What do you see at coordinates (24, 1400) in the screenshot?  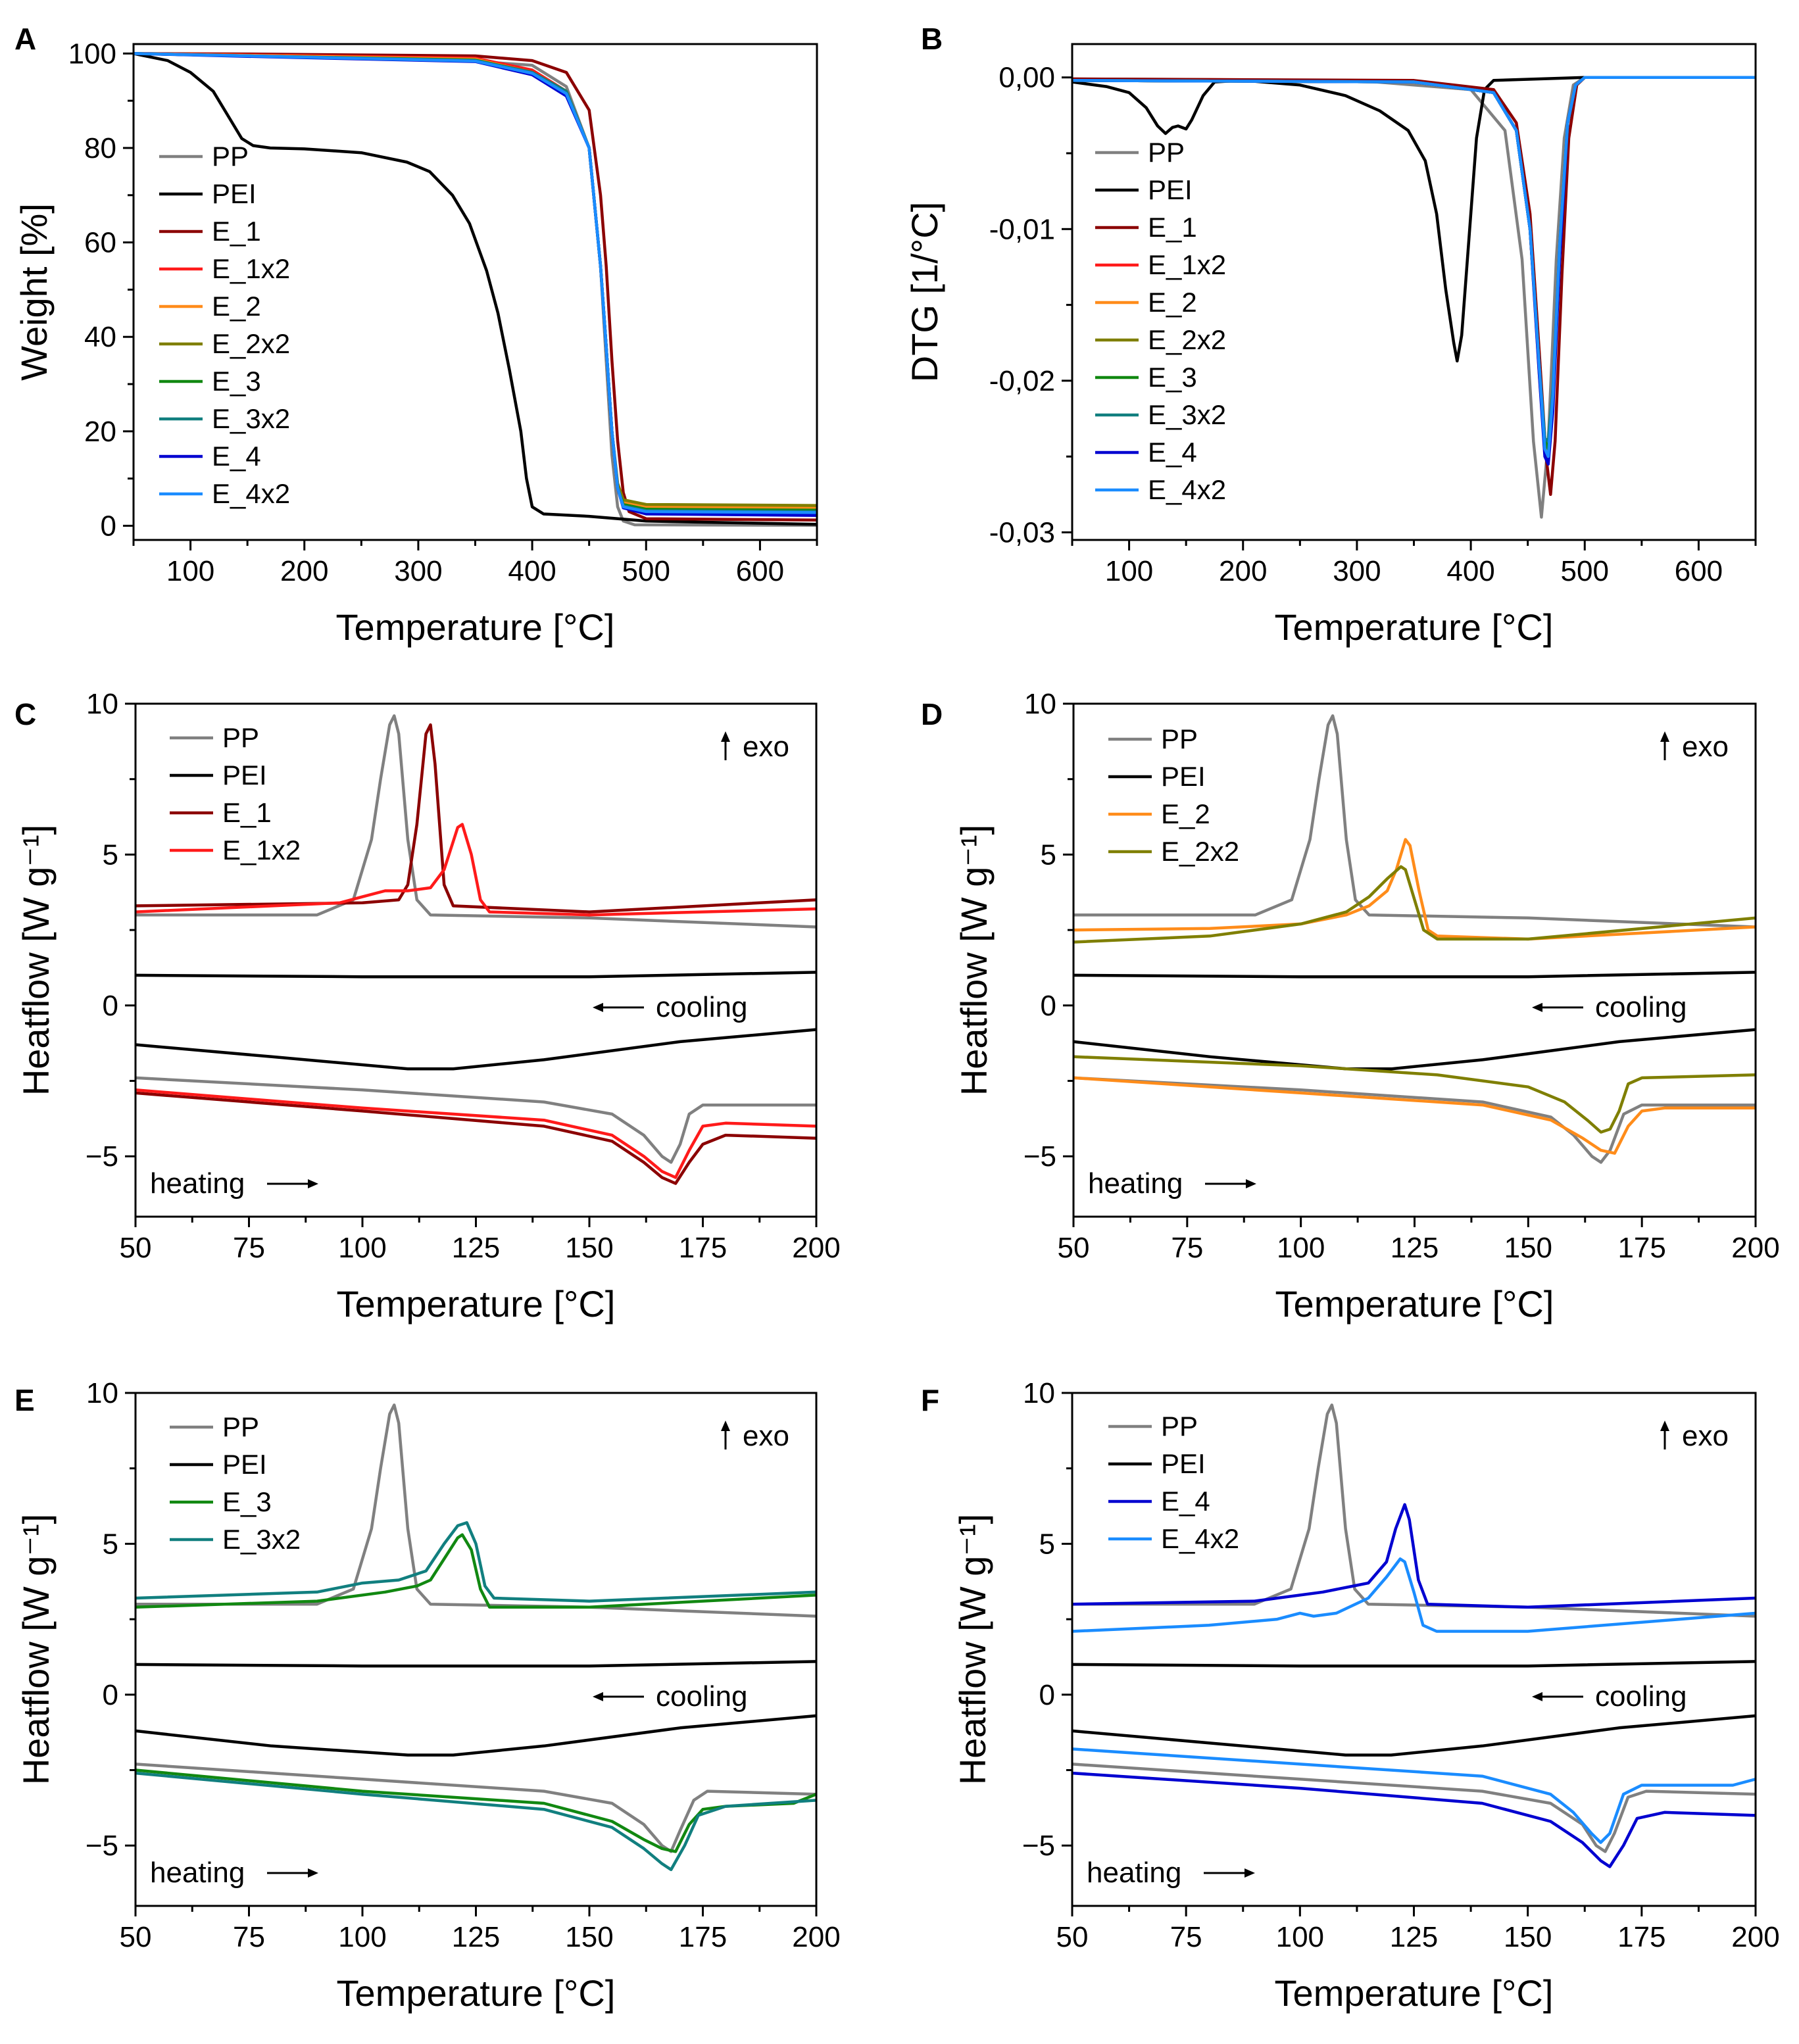 I see `panel-letter: E` at bounding box center [24, 1400].